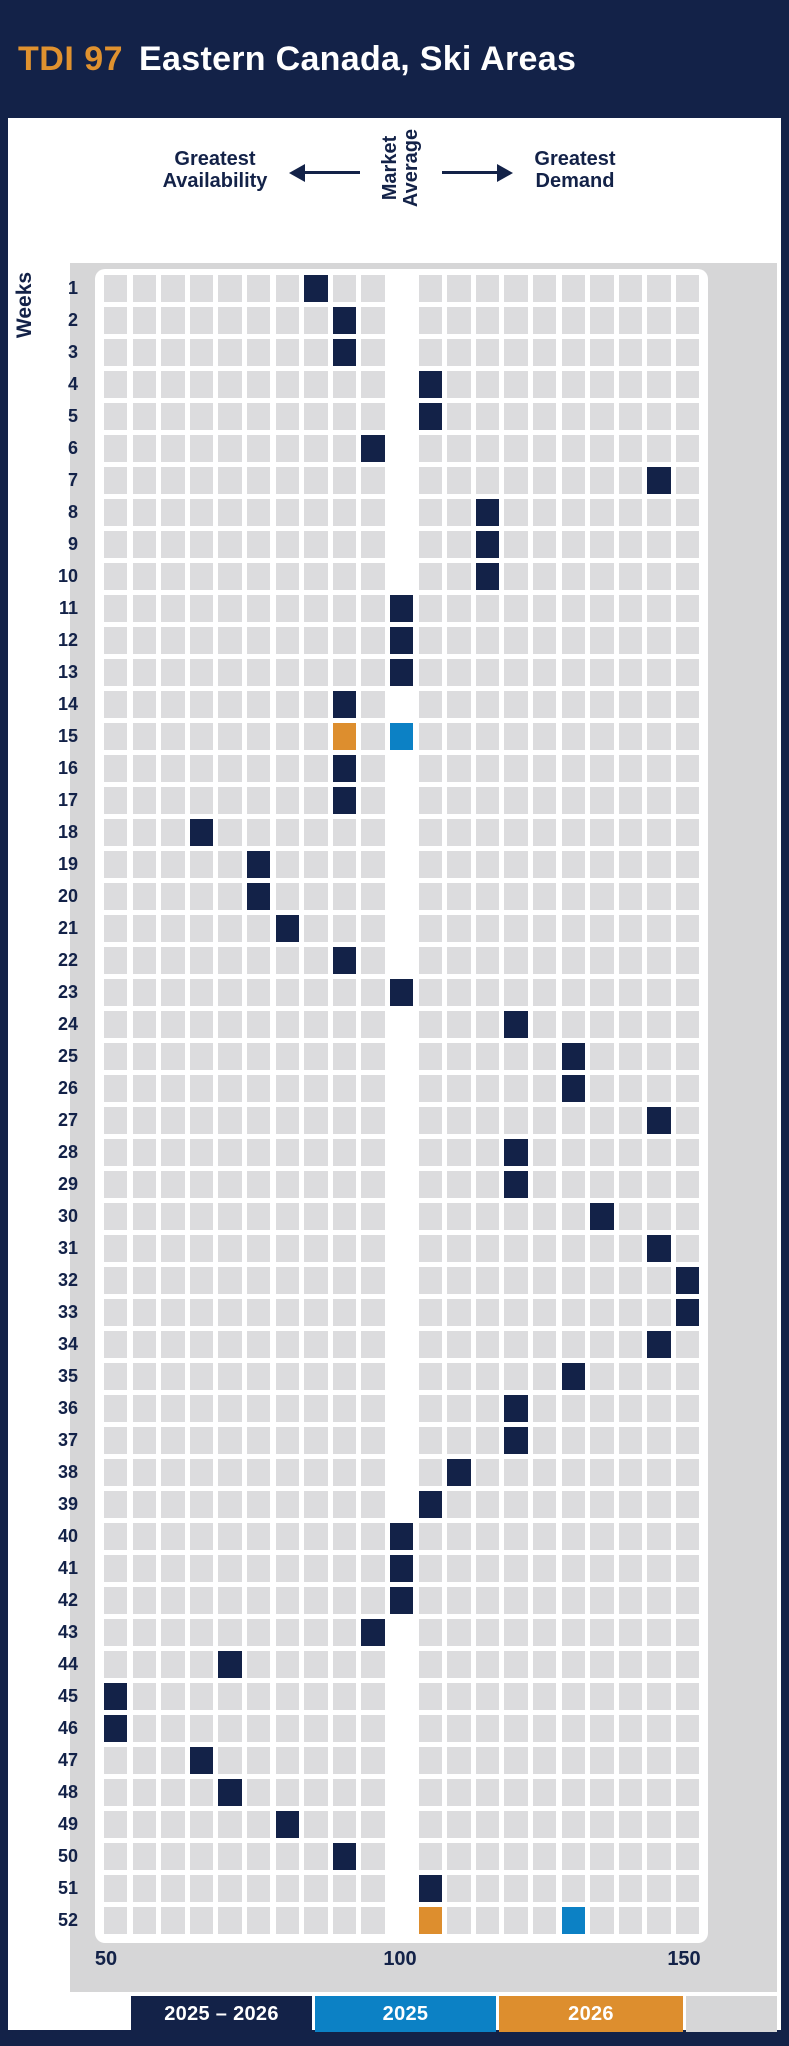 This screenshot has width=789, height=2046. Describe the element at coordinates (67, 1216) in the screenshot. I see `week-number-label: 30` at that location.